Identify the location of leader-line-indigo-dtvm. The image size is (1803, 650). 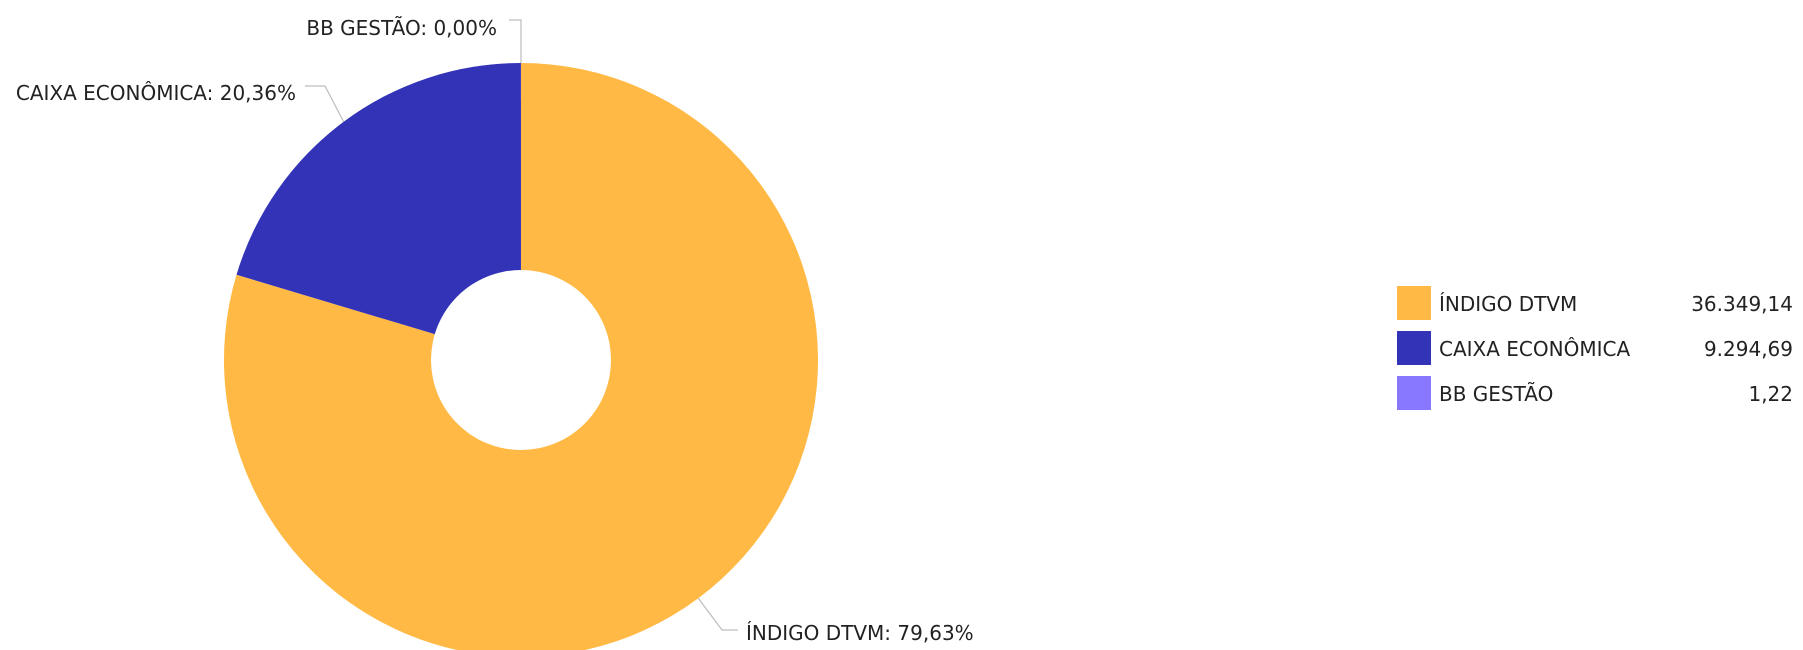
(717, 614).